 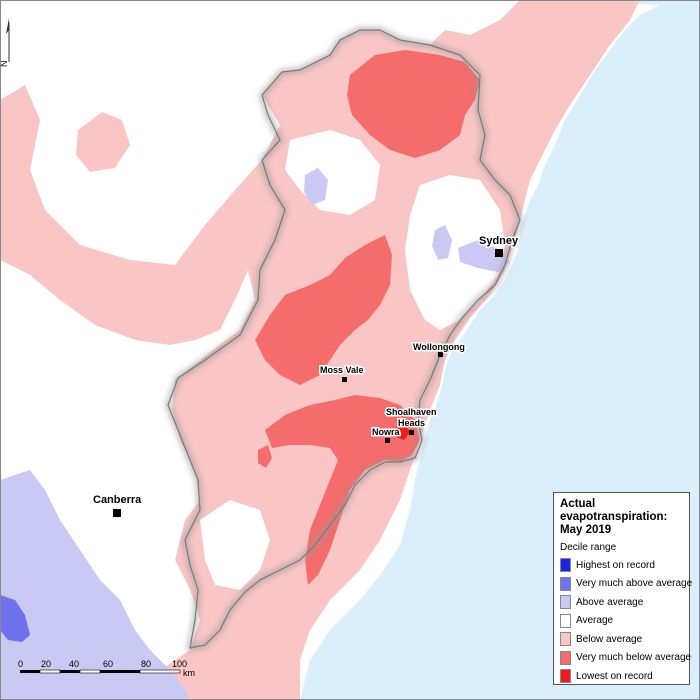 I want to click on legend-title: Actual evapotranspiration: May 2019, so click(x=614, y=517).